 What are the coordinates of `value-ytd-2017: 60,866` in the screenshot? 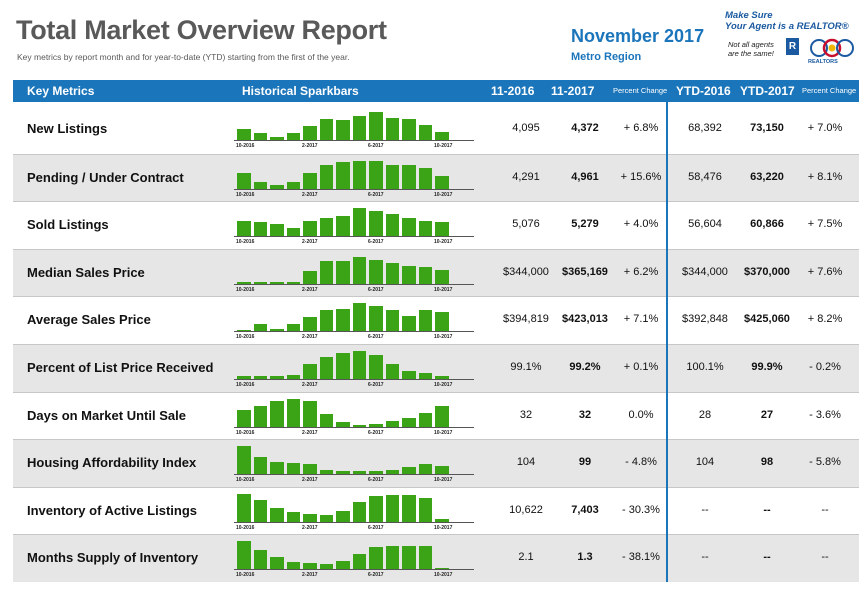 It's located at (767, 224).